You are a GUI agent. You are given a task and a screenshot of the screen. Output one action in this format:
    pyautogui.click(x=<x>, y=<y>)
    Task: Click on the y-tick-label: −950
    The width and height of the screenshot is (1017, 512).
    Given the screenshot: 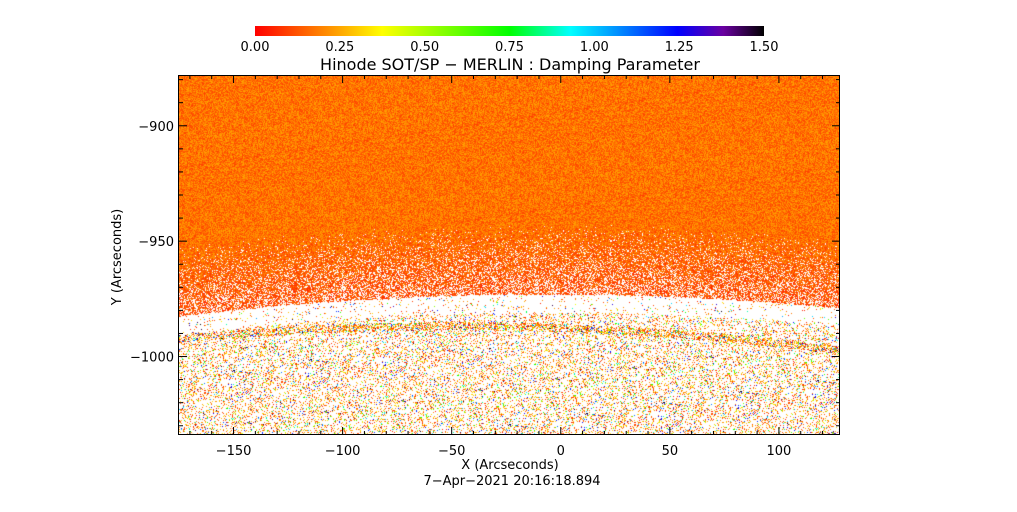 What is the action you would take?
    pyautogui.click(x=156, y=242)
    